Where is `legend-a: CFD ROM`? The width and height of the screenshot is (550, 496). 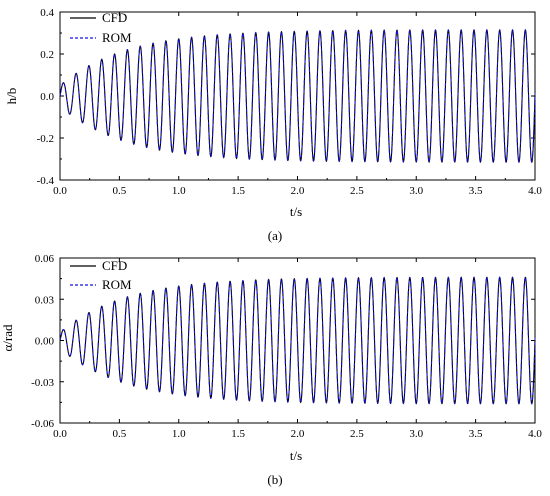
legend-a: CFD ROM is located at coordinates (101, 27).